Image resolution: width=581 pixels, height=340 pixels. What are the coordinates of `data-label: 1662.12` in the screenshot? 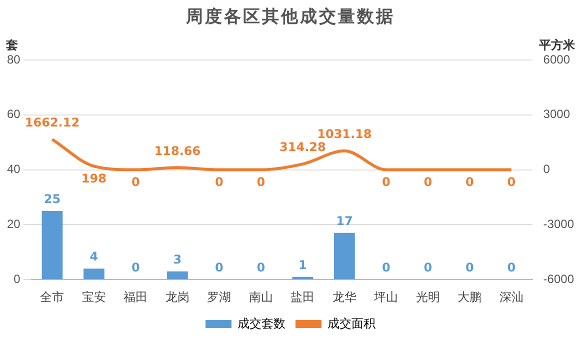 It's located at (52, 123).